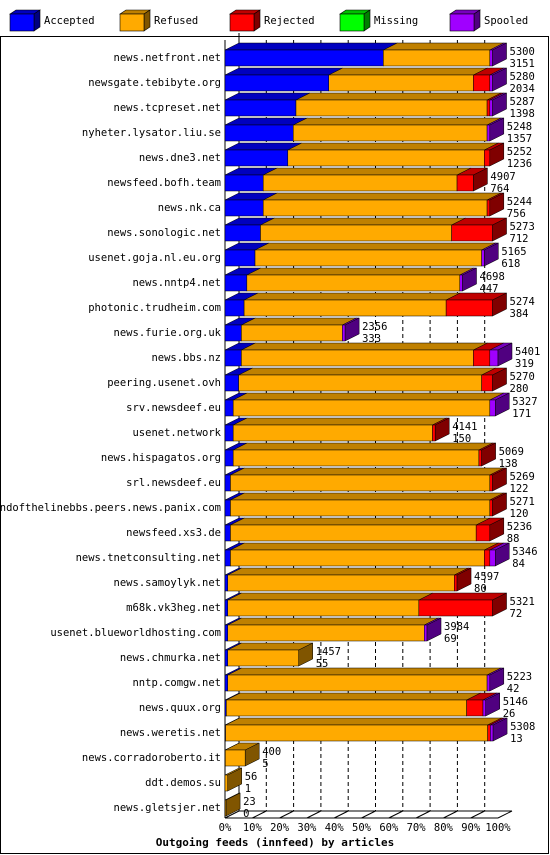 This screenshot has height=855, width=550. I want to click on x-tick-label: 20%, so click(280, 828).